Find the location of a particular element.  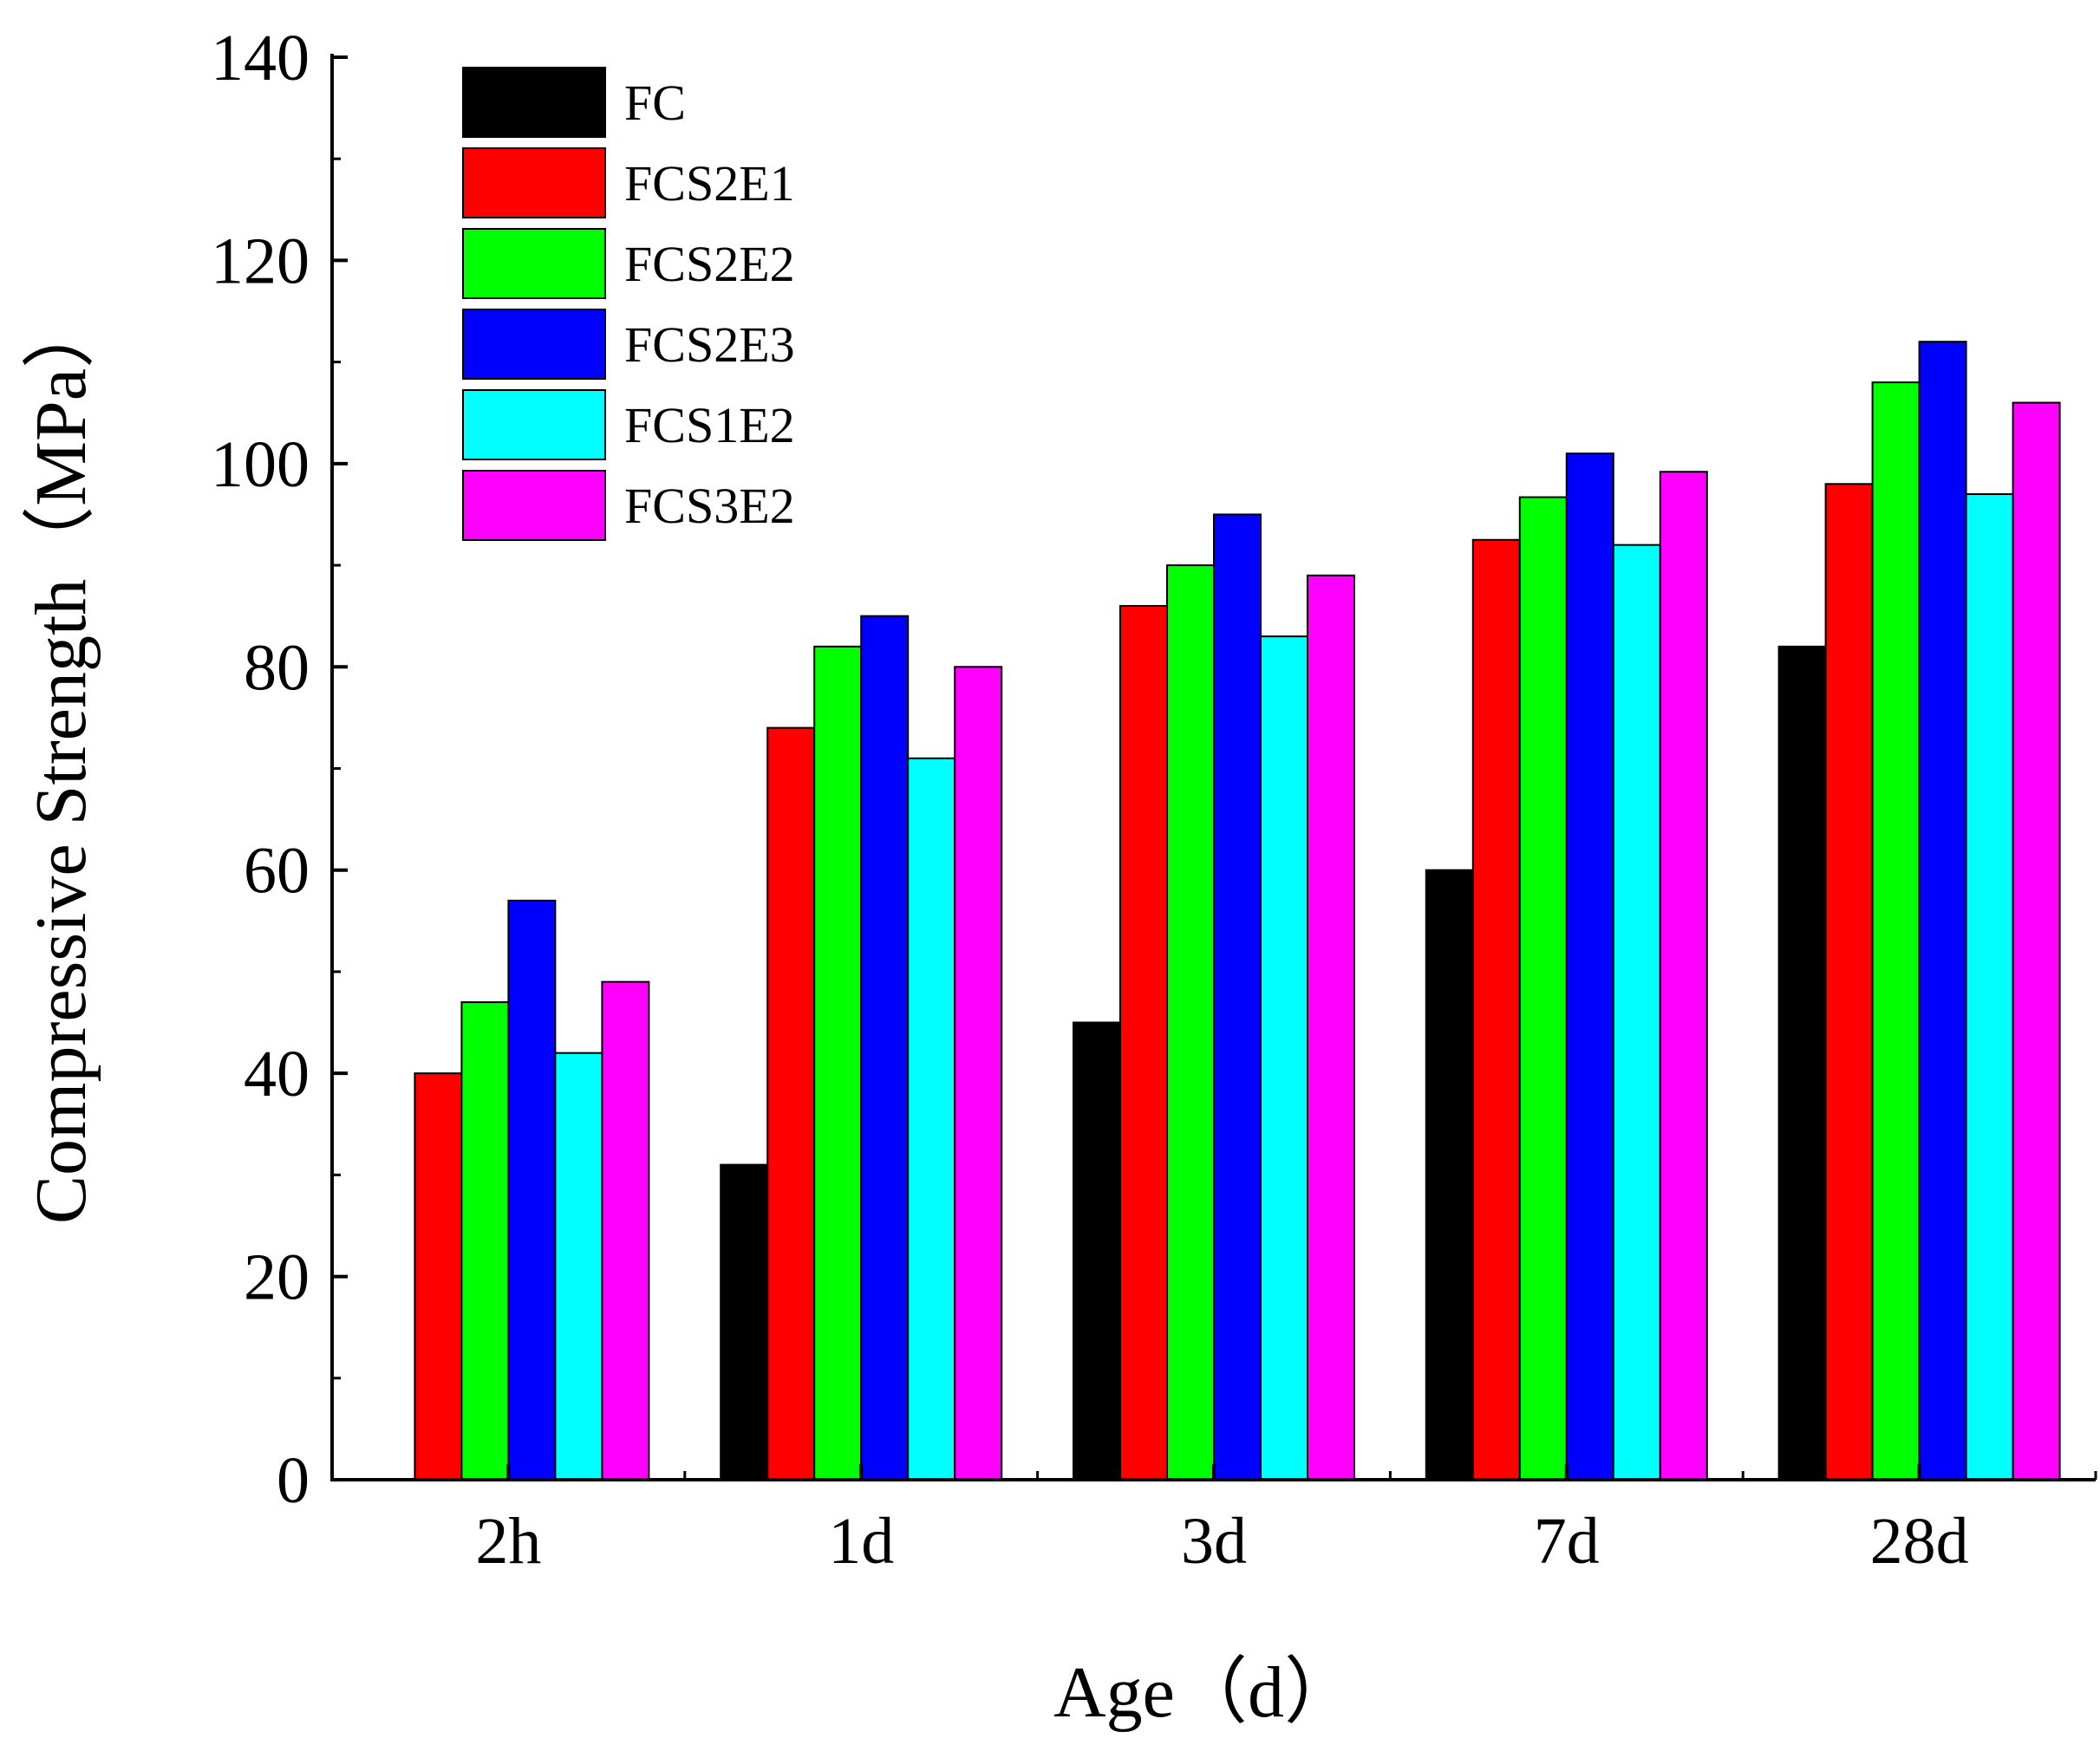

bar-fcs1e2-1d is located at coordinates (931, 1119).